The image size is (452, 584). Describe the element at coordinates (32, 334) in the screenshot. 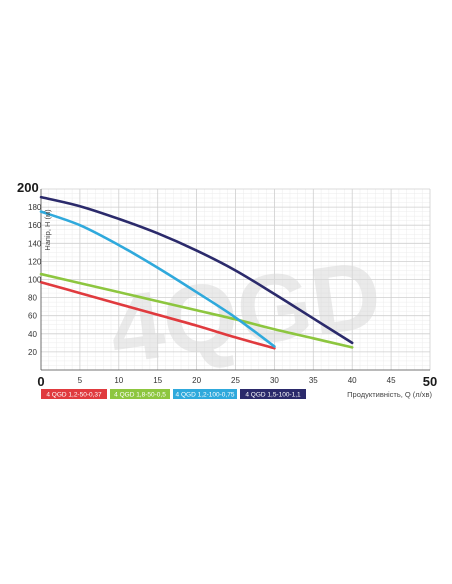

I see `y-tick-label: 40` at that location.